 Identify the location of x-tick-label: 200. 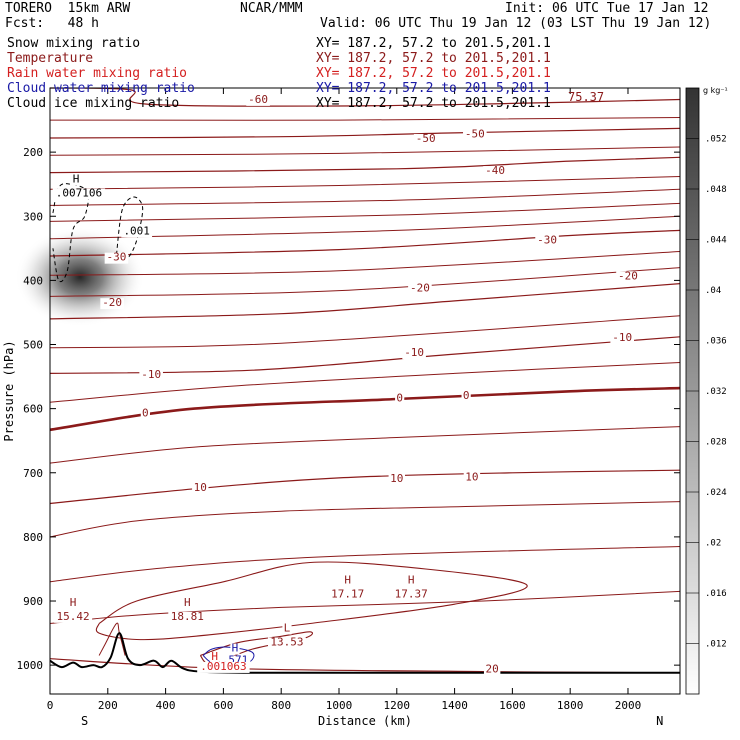
(108, 705).